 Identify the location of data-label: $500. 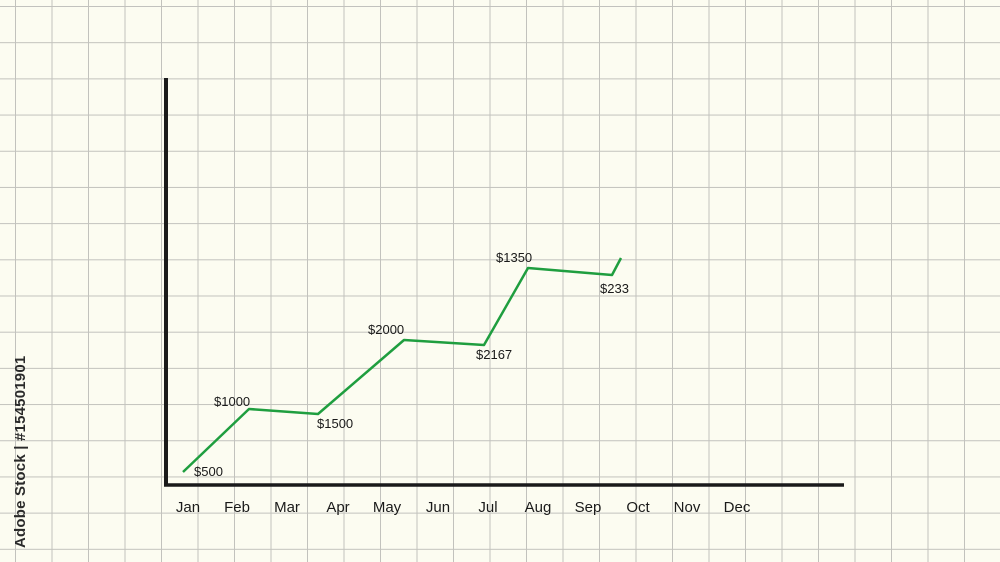
(208, 471).